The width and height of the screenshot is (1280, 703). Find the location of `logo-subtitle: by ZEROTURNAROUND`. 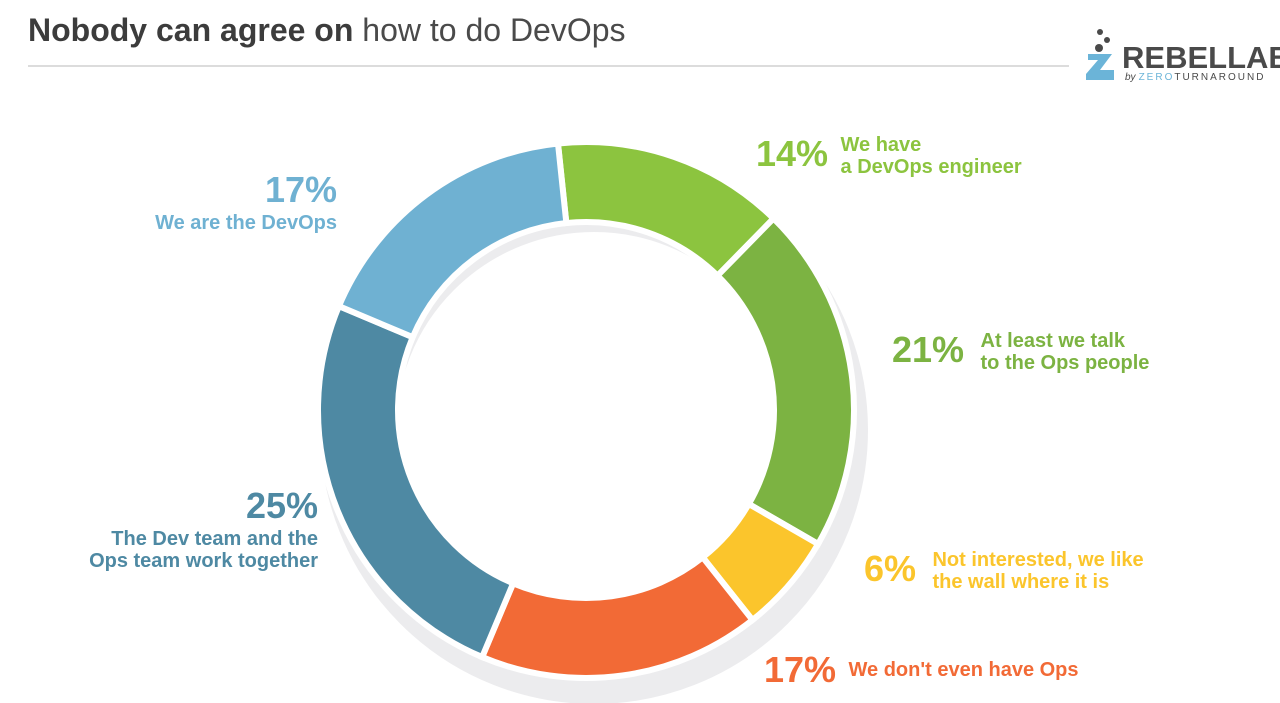

logo-subtitle: by ZEROTURNAROUND is located at coordinates (1195, 77).